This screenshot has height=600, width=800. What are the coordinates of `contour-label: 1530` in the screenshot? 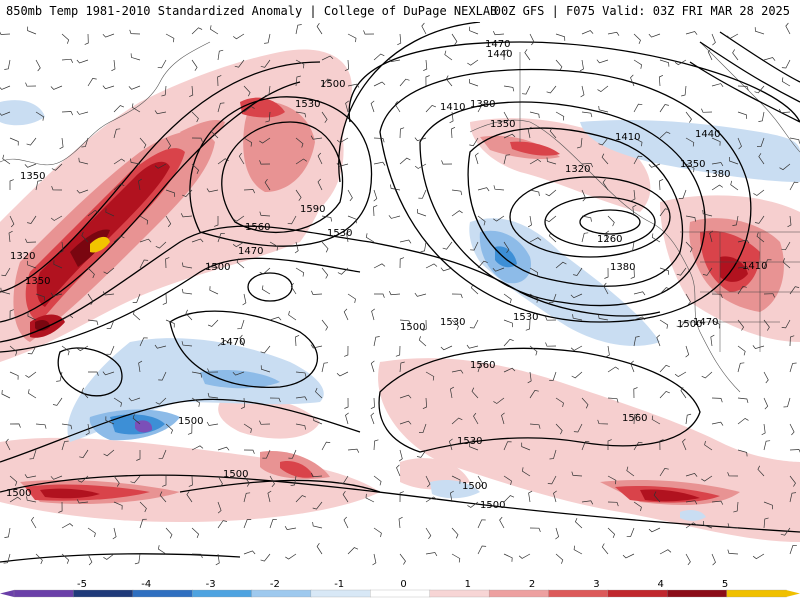 It's located at (307, 104).